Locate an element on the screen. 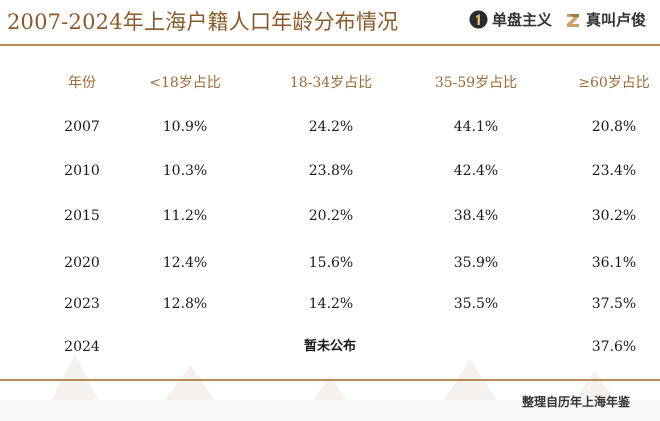  table-cell: 36.1% is located at coordinates (614, 263).